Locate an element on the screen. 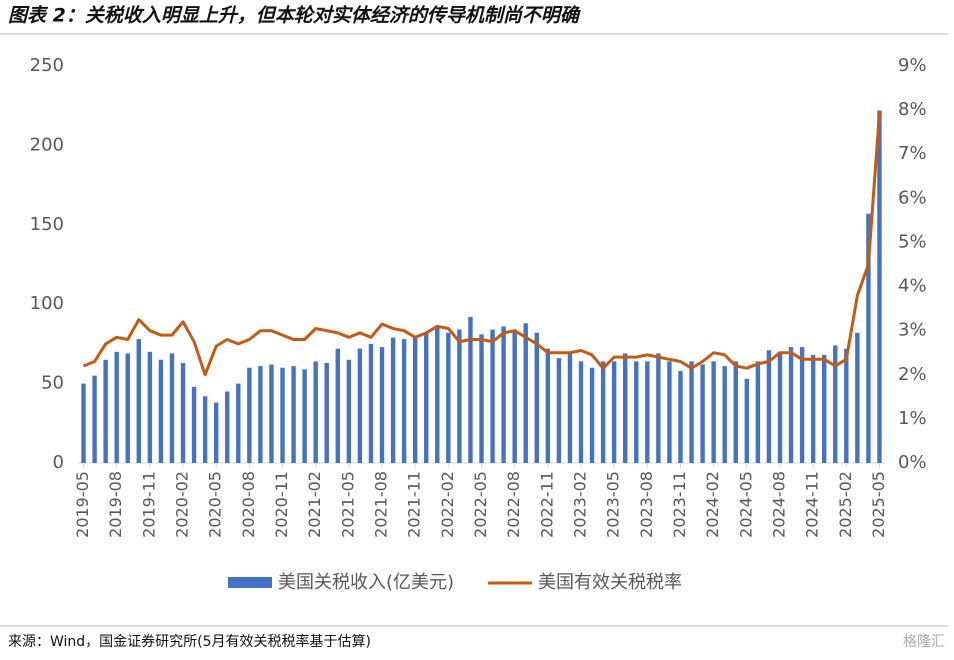  x-tick-label: 2022-02 is located at coordinates (447, 504).